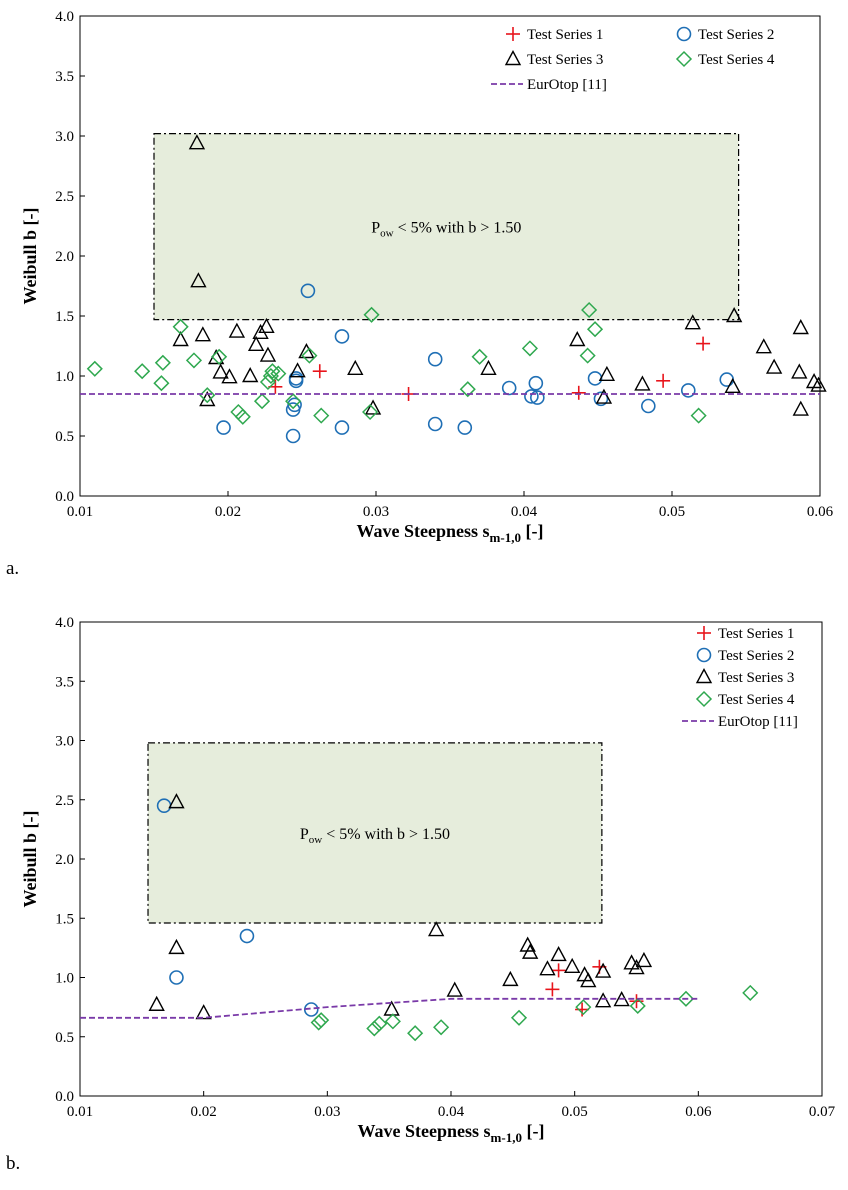  What do you see at coordinates (64, 197) in the screenshot?
I see `chart-a-ytick-label: 2.5` at bounding box center [64, 197].